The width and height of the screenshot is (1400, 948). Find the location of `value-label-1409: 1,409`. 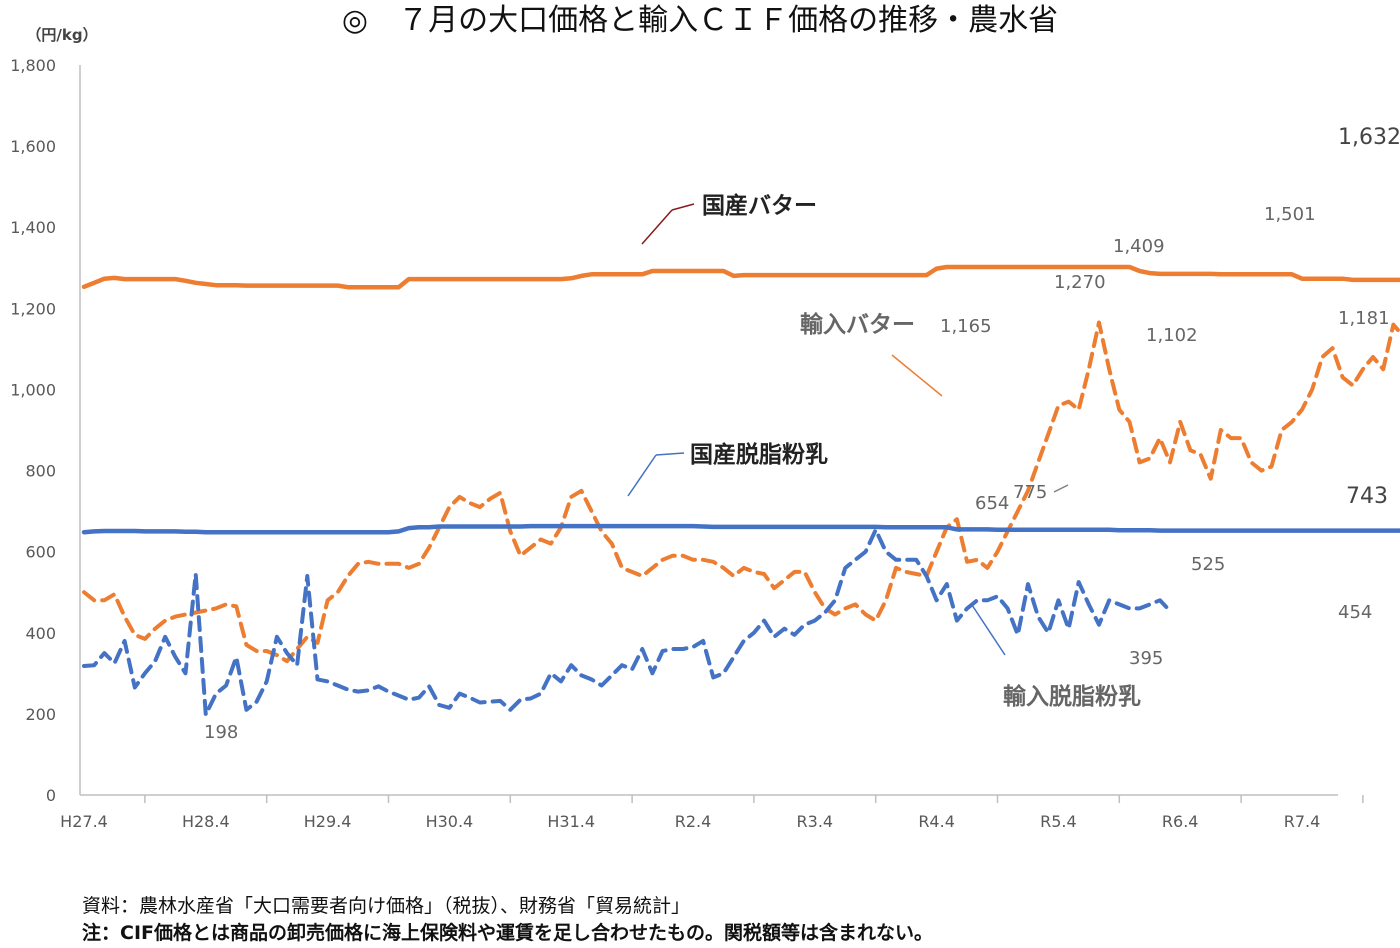

value-label-1409: 1,409 is located at coordinates (1139, 246).